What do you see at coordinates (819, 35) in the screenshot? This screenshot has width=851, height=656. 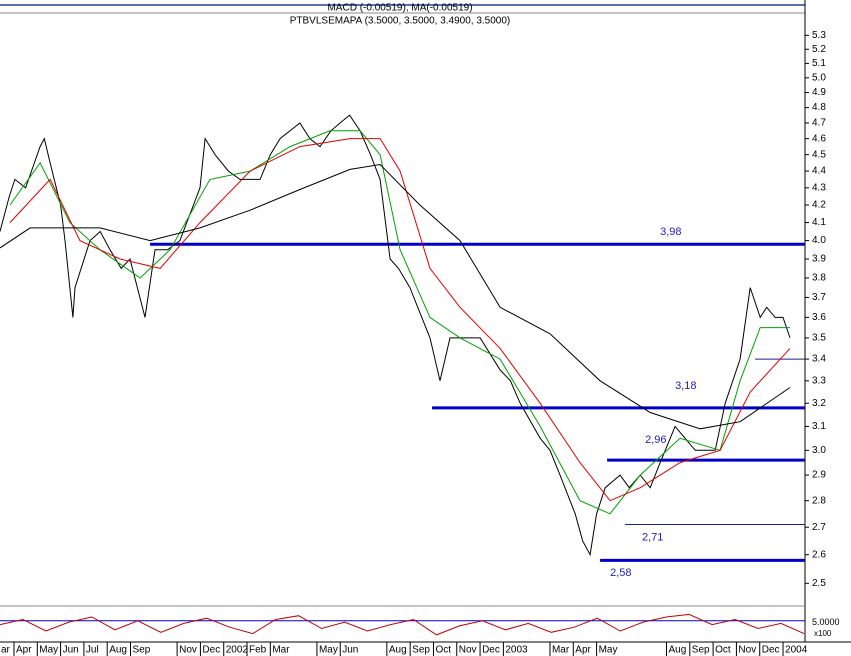 I see `y-tick-label: 5.3` at bounding box center [819, 35].